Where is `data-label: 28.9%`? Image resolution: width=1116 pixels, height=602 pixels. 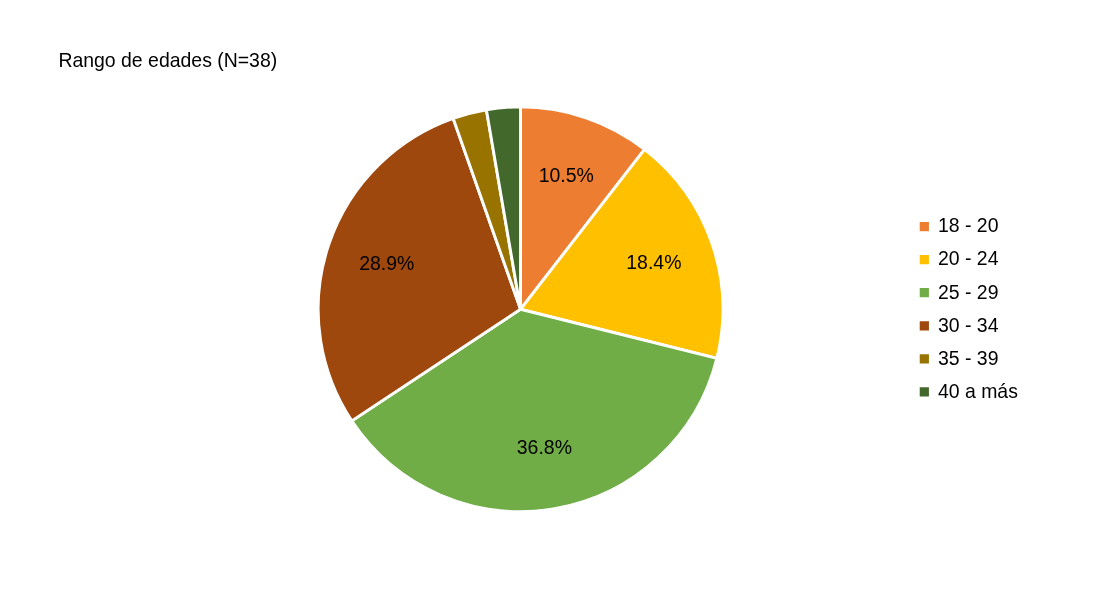 data-label: 28.9% is located at coordinates (387, 263).